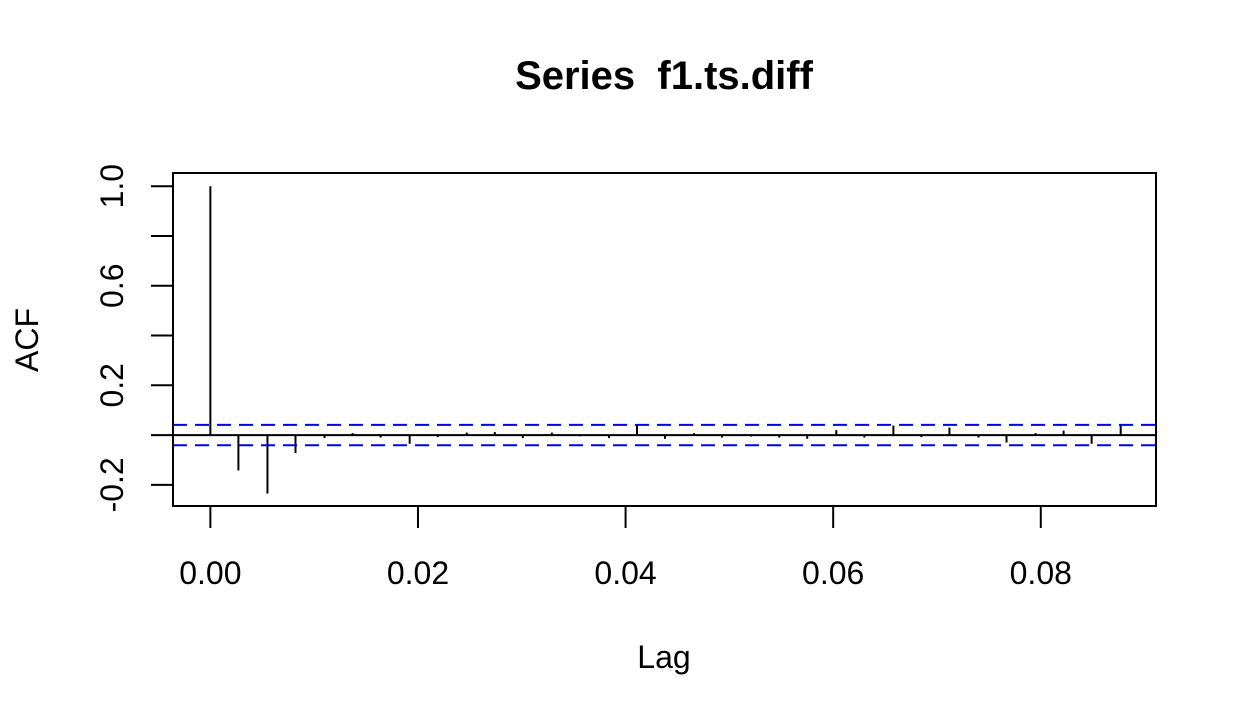 The width and height of the screenshot is (1245, 721). What do you see at coordinates (625, 548) in the screenshot?
I see `x-axis: 0.00 0.02 0.04 0.06 0.08` at bounding box center [625, 548].